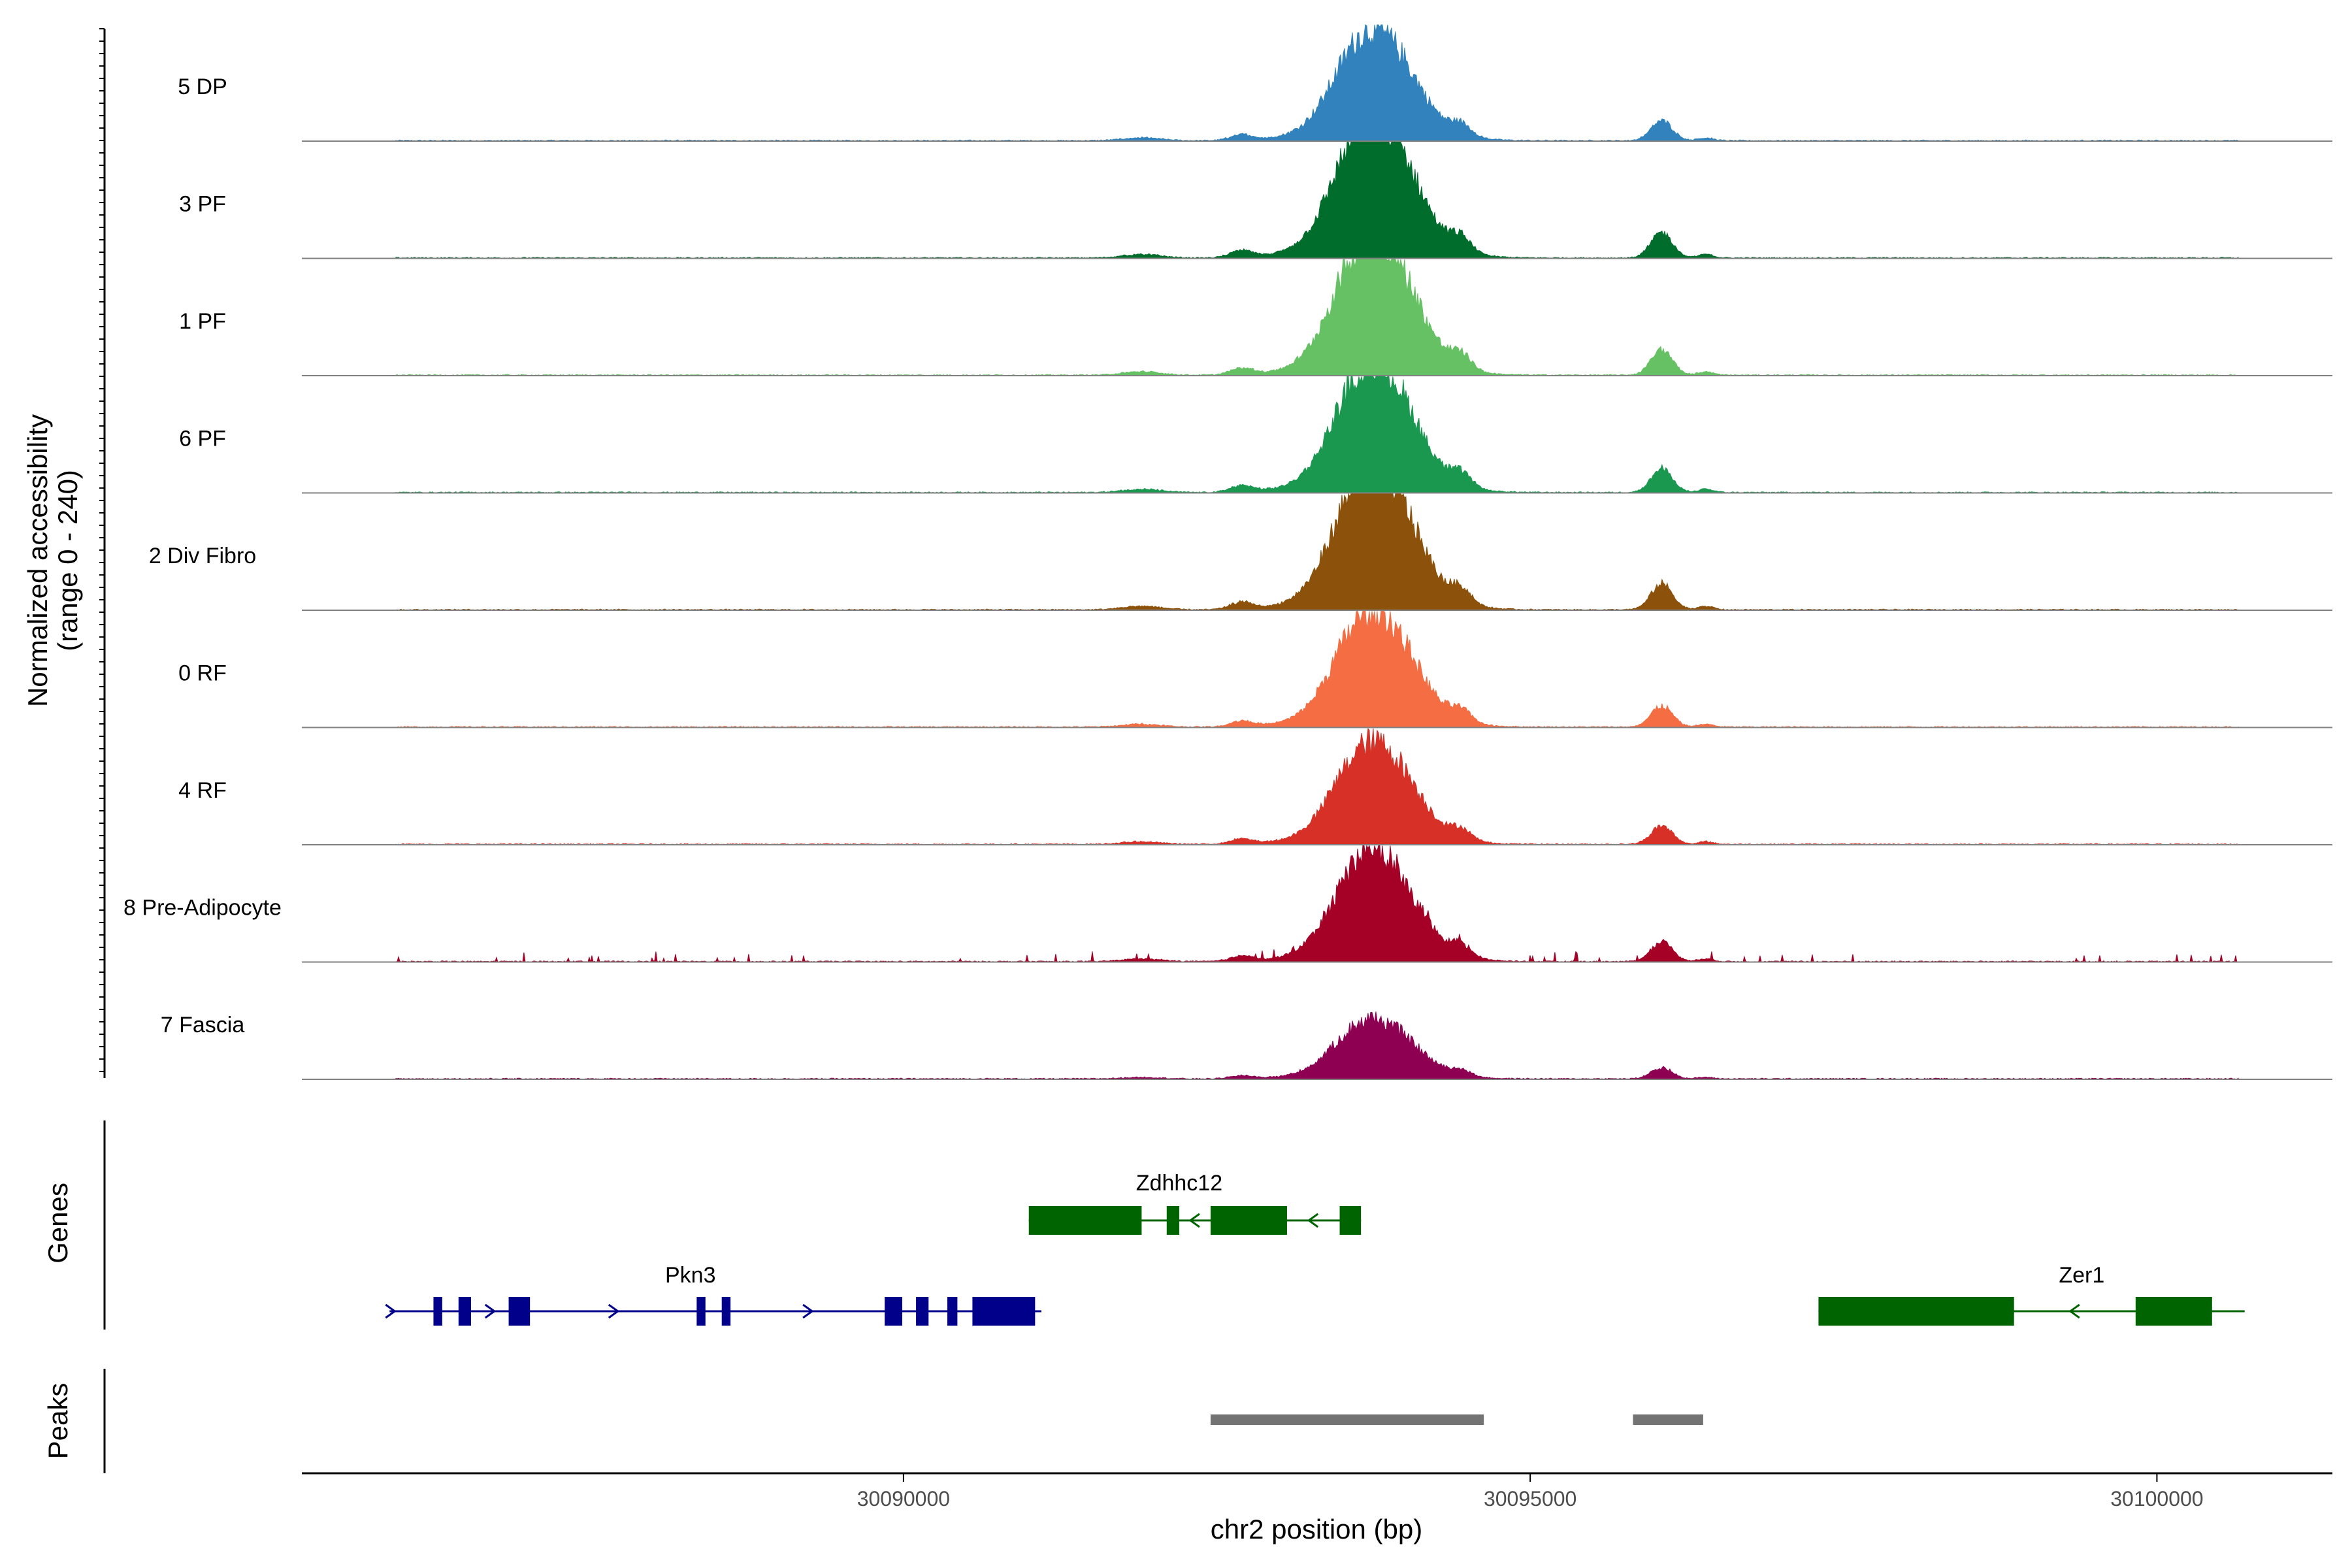 The height and width of the screenshot is (1568, 2352). I want to click on track-label: 2 Div Fibro, so click(202, 556).